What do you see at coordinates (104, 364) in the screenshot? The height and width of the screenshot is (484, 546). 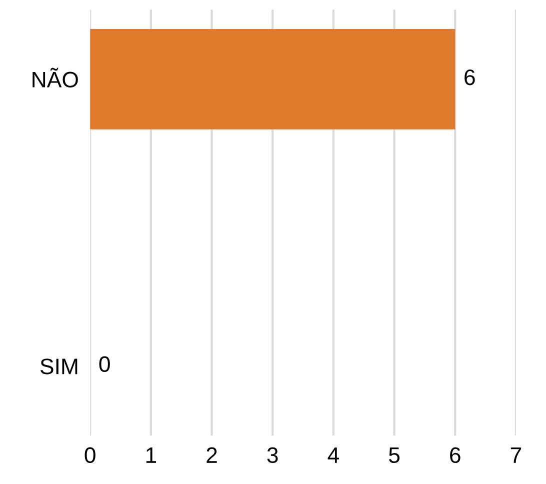 I see `data-label: 0` at bounding box center [104, 364].